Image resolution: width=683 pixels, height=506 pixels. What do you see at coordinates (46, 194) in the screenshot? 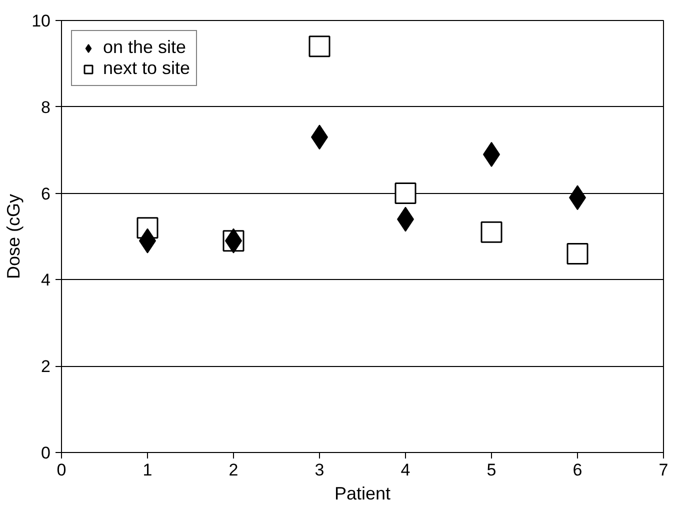
I see `y-tick-label: 6` at bounding box center [46, 194].